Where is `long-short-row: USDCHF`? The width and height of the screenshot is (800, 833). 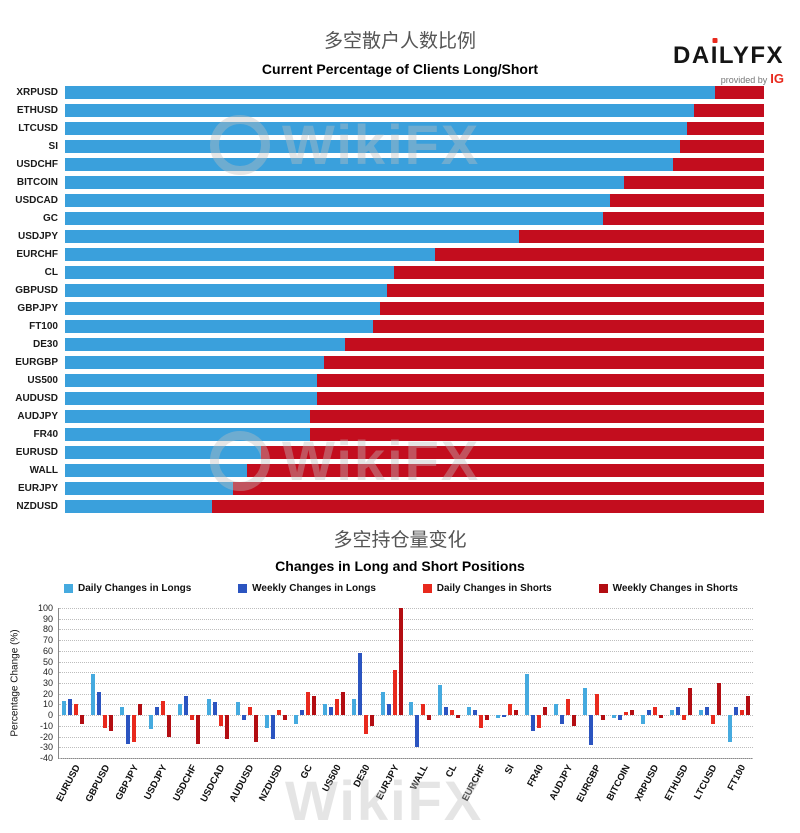 long-short-row: USDCHF is located at coordinates (386, 164).